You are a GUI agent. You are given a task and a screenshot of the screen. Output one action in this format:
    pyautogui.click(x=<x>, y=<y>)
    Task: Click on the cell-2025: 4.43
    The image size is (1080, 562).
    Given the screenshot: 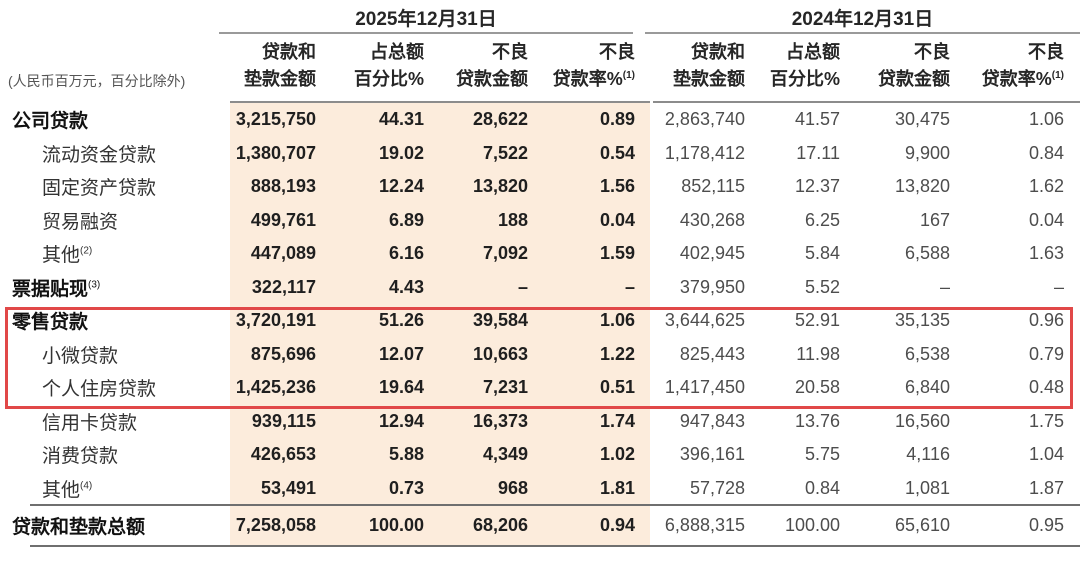 What is the action you would take?
    pyautogui.click(x=406, y=286)
    